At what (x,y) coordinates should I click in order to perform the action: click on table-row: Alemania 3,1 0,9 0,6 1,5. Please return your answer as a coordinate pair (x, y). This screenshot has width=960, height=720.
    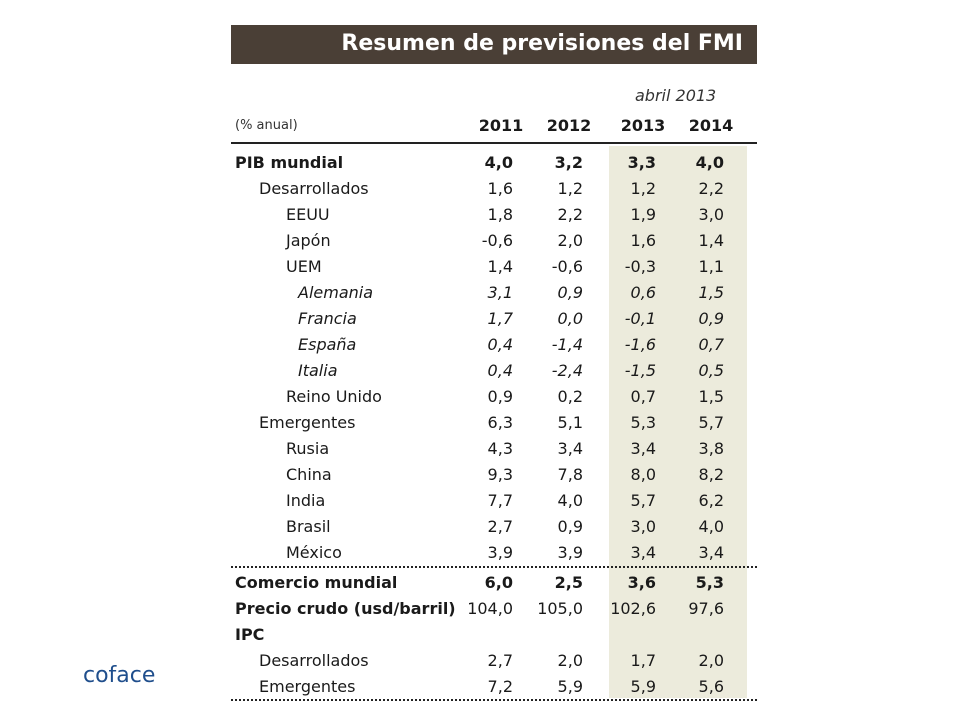
    Looking at the image, I should click on (494, 293).